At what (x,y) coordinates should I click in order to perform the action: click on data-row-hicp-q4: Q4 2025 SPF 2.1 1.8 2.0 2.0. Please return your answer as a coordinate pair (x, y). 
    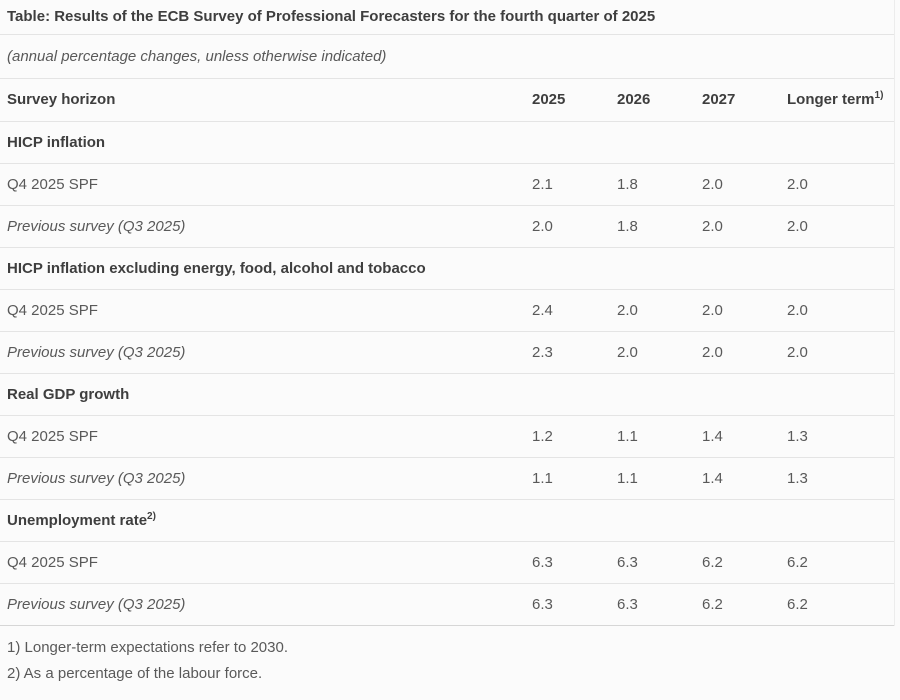
    Looking at the image, I should click on (447, 184).